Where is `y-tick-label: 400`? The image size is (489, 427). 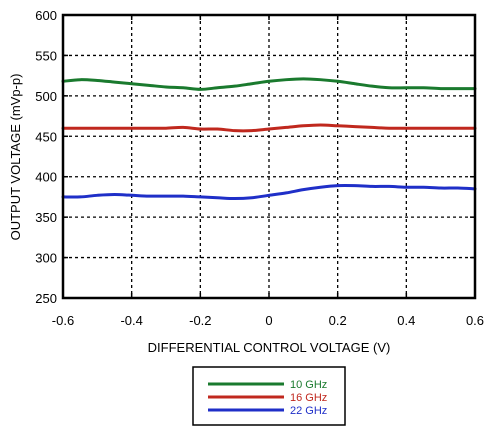 y-tick-label: 400 is located at coordinates (46, 177).